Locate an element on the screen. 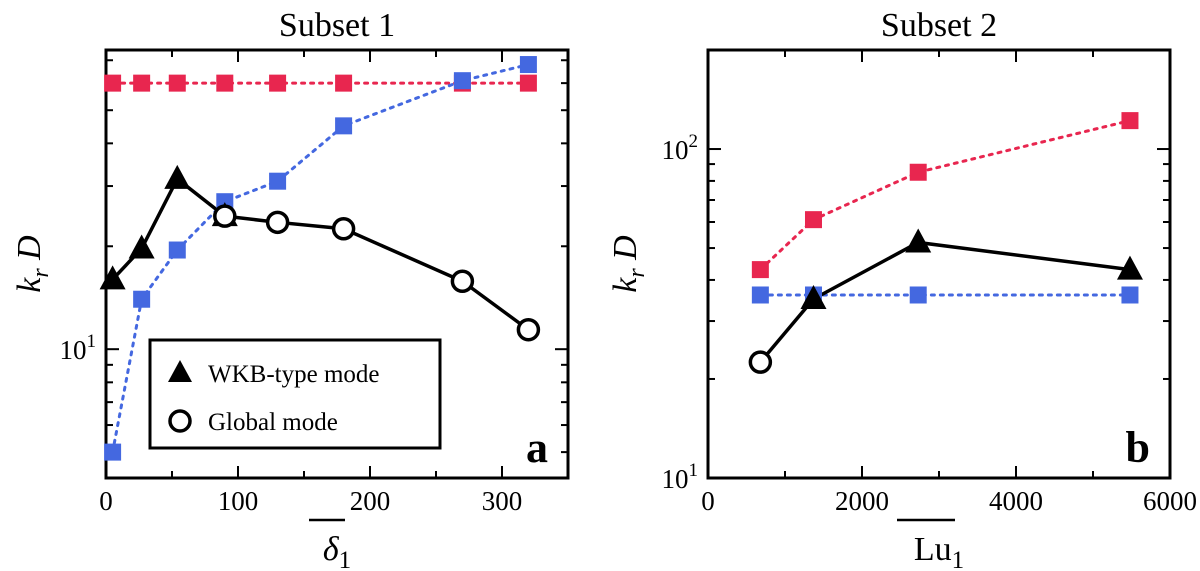  legend-label: Global mode is located at coordinates (273, 422).